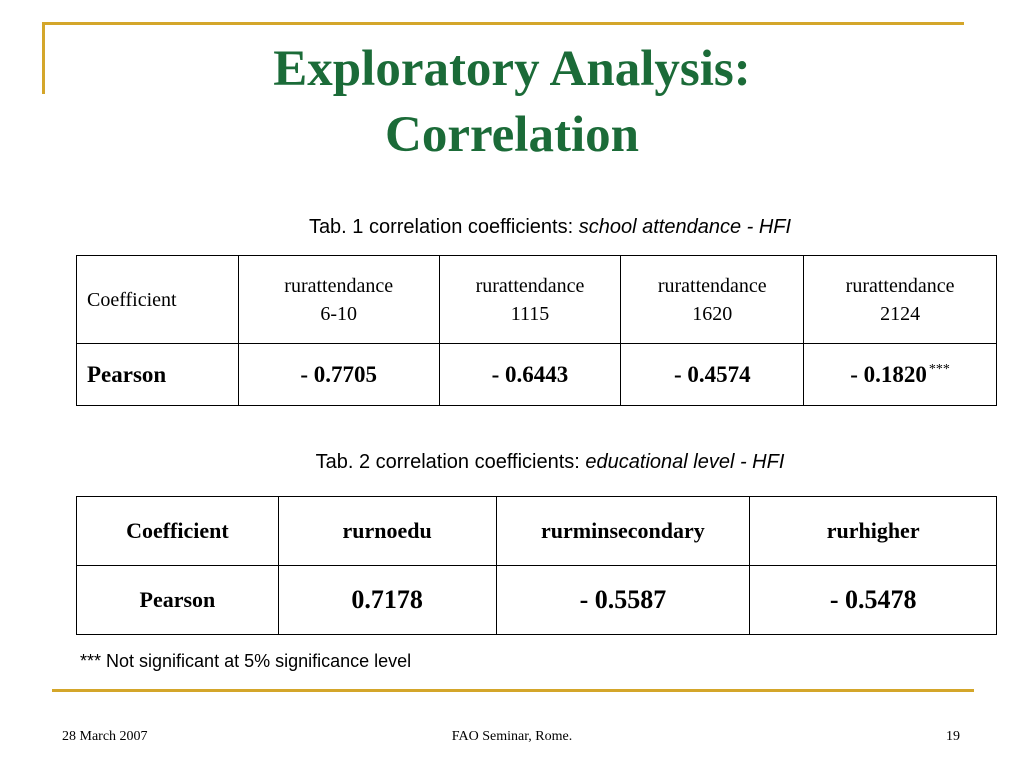  I want to click on table2-value-3: - 0.5478, so click(873, 600).